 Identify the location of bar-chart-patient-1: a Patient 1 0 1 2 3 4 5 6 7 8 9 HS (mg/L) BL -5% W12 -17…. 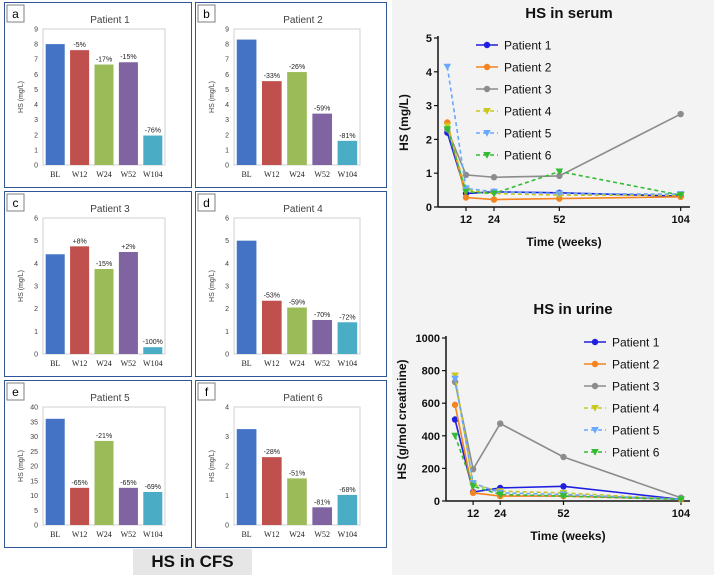
(86, 91).